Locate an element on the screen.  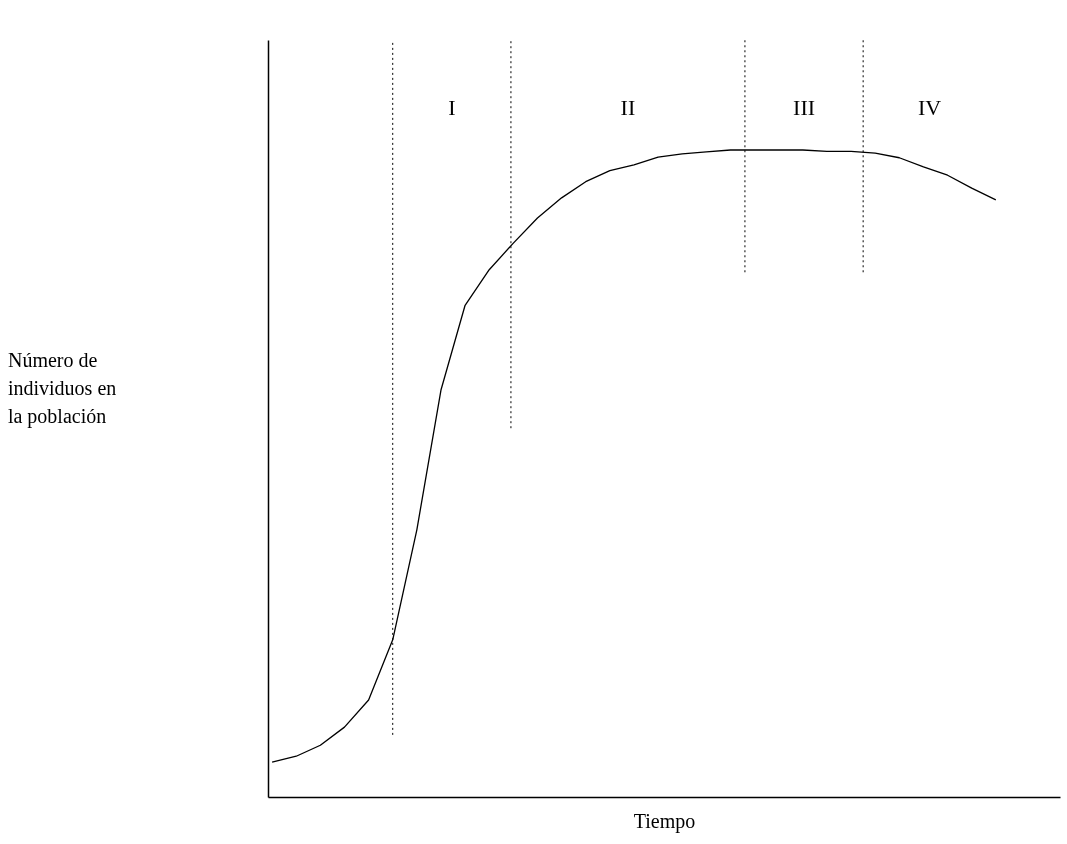
text: IV is located at coordinates (929, 107).